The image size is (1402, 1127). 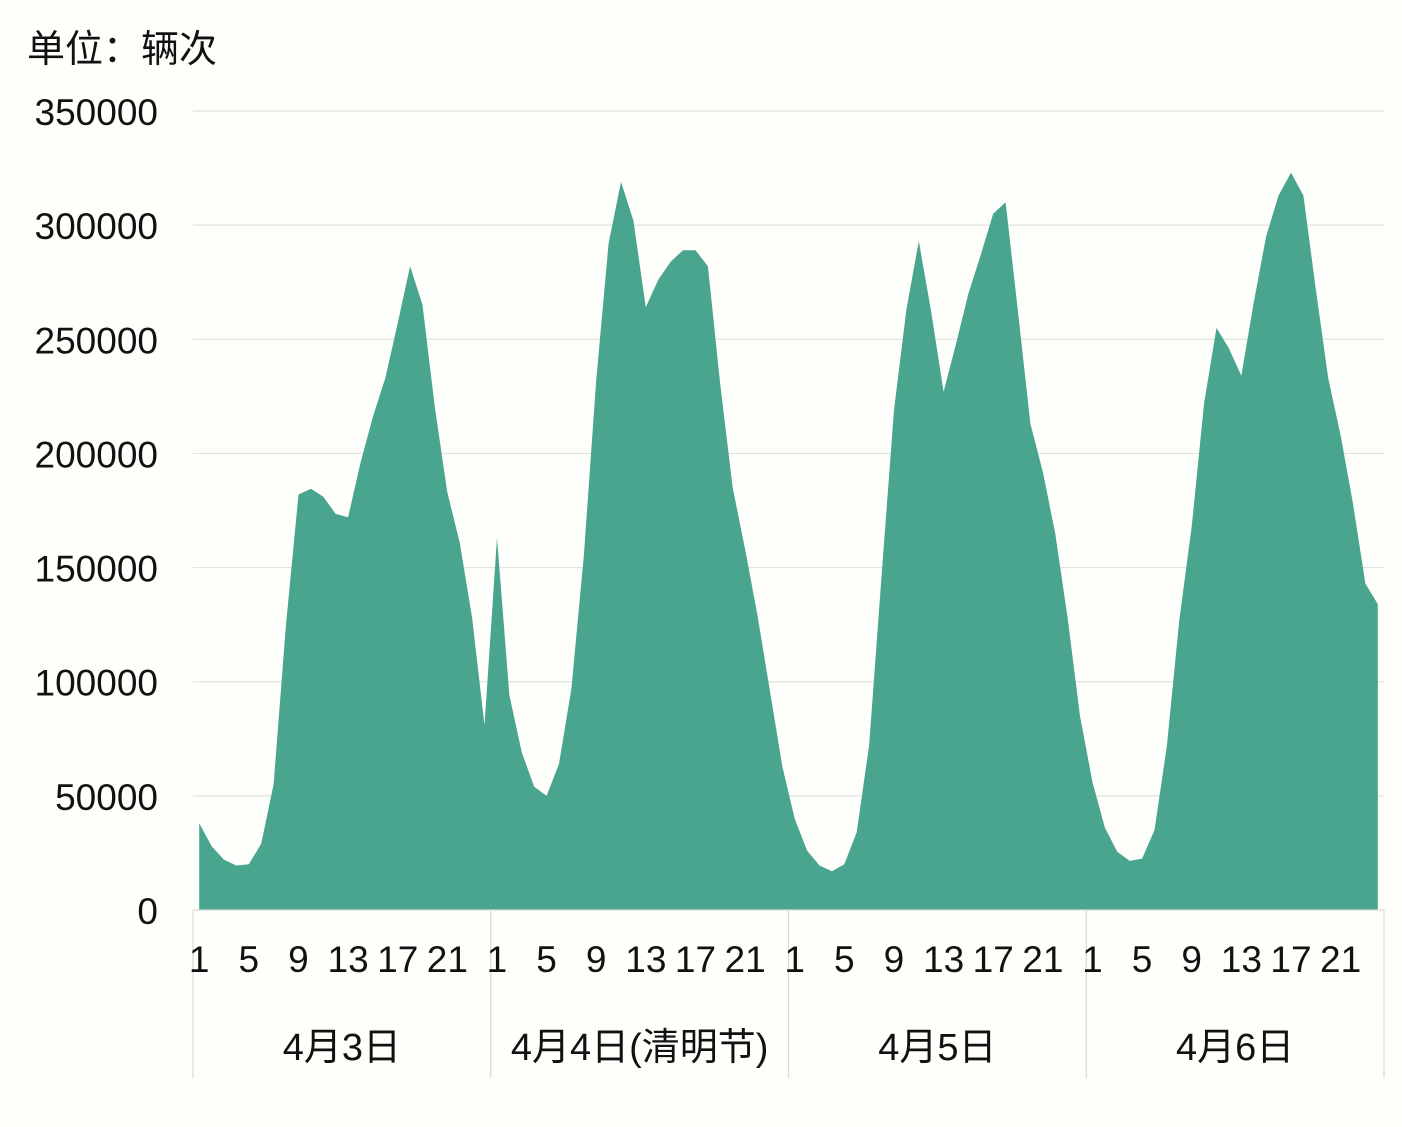 What do you see at coordinates (122, 50) in the screenshot?
I see `unit-label: 单位：辆次` at bounding box center [122, 50].